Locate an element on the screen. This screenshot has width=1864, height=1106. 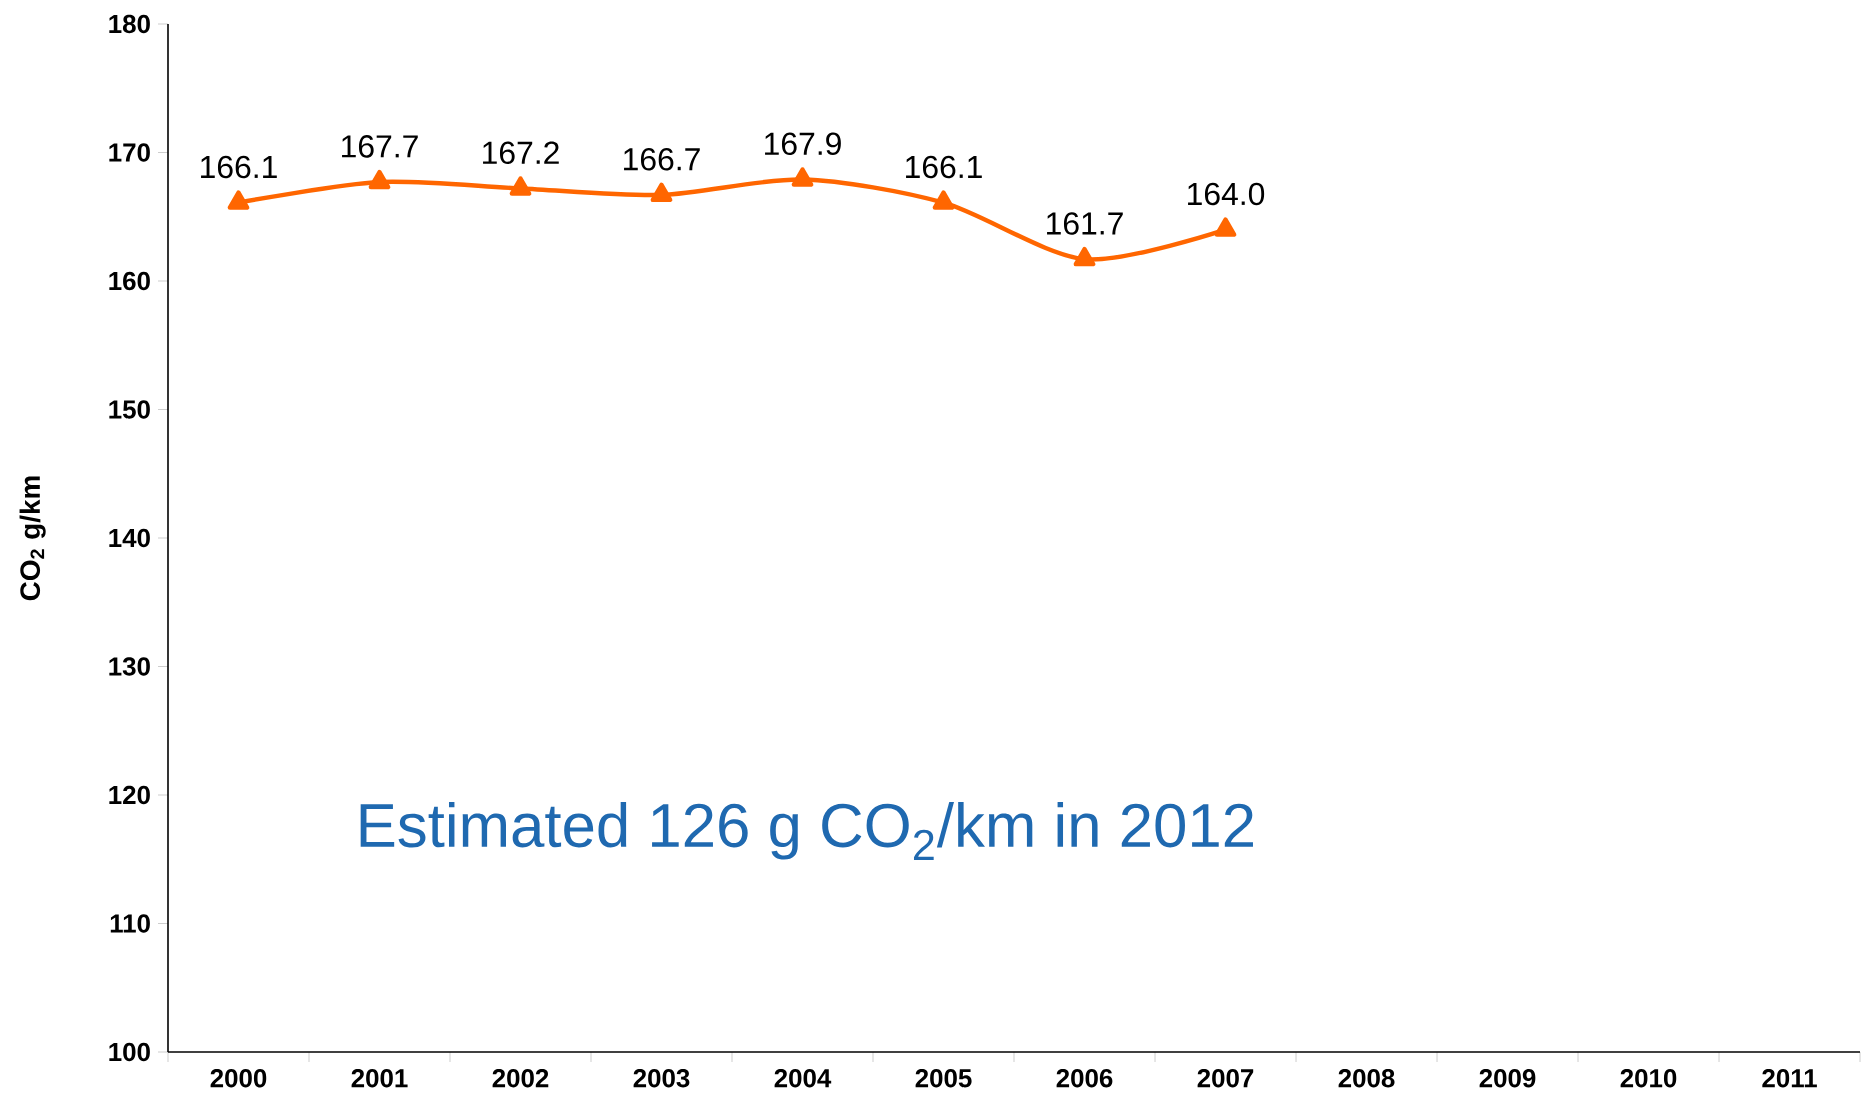
x-tick-label: 2010 is located at coordinates (1648, 1078).